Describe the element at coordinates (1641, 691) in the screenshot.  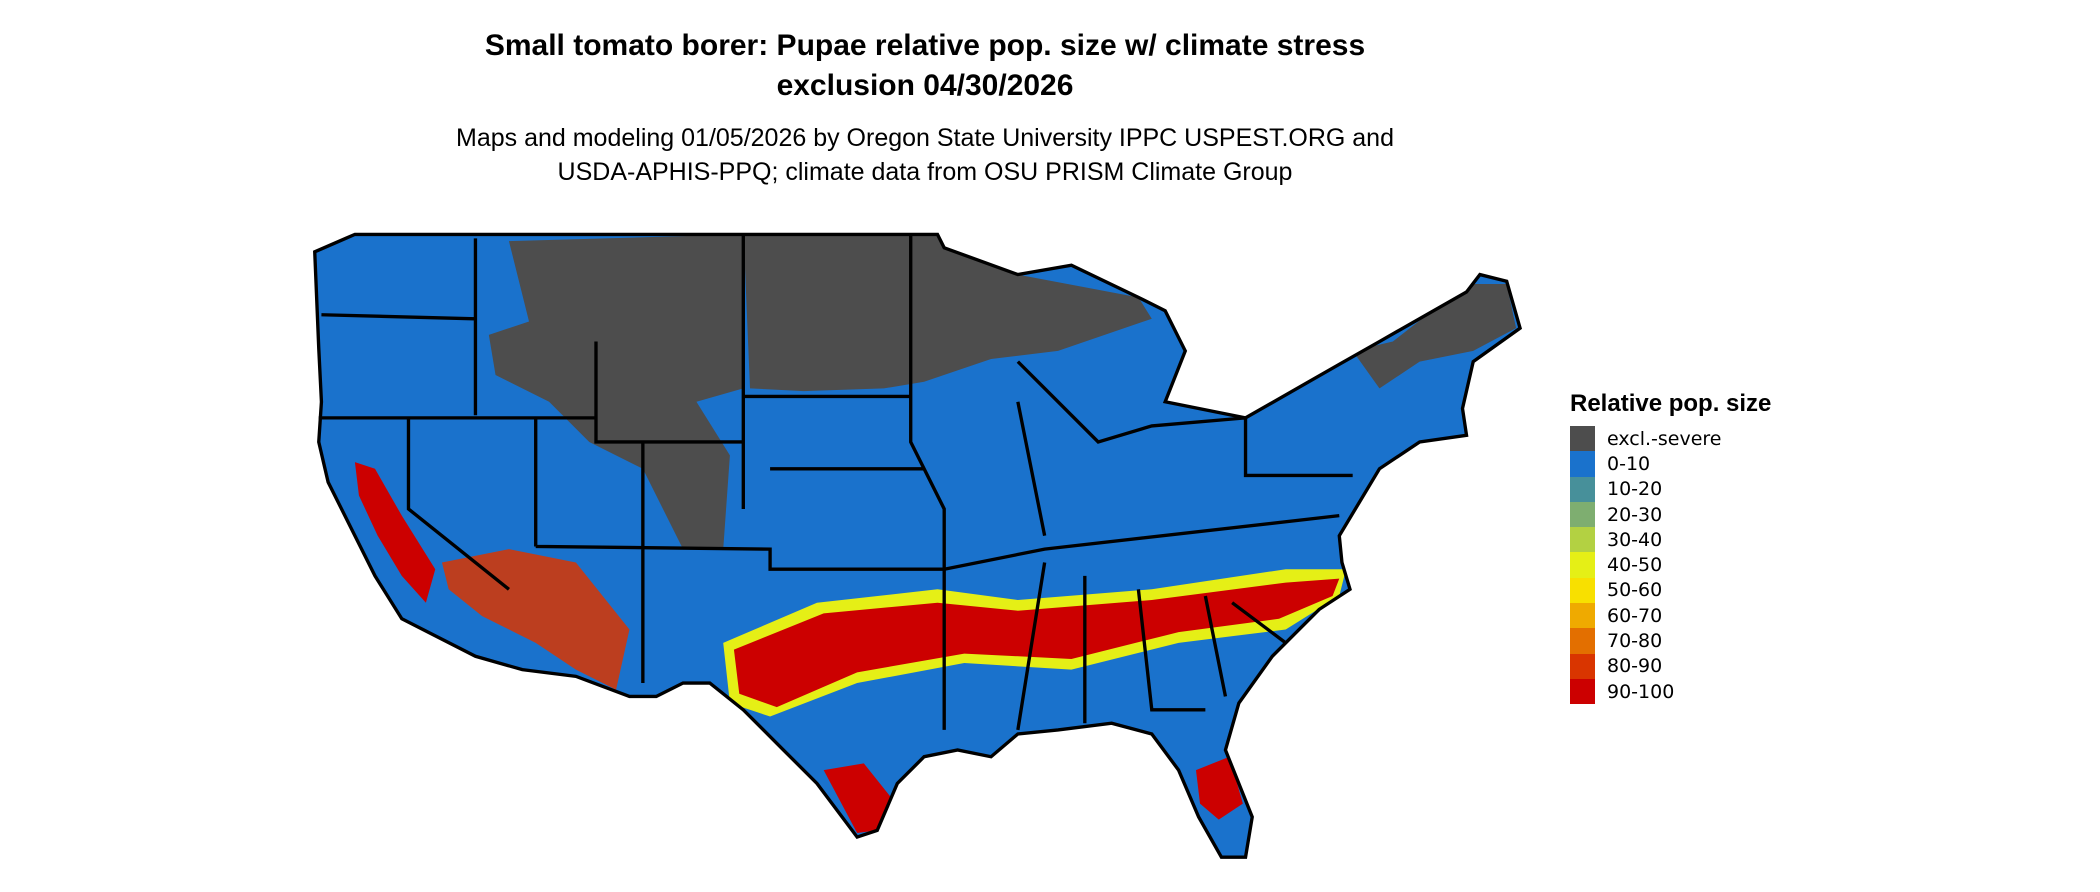
I see `legend-label: 90-100` at that location.